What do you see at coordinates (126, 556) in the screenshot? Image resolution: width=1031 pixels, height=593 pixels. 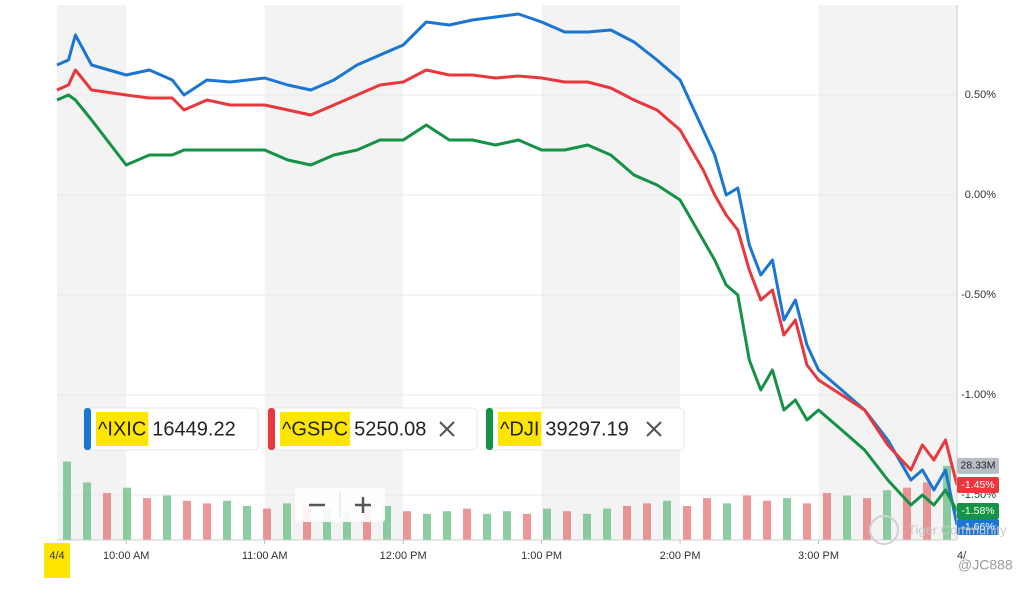 I see `x-tick-label: 10:00 AM` at bounding box center [126, 556].